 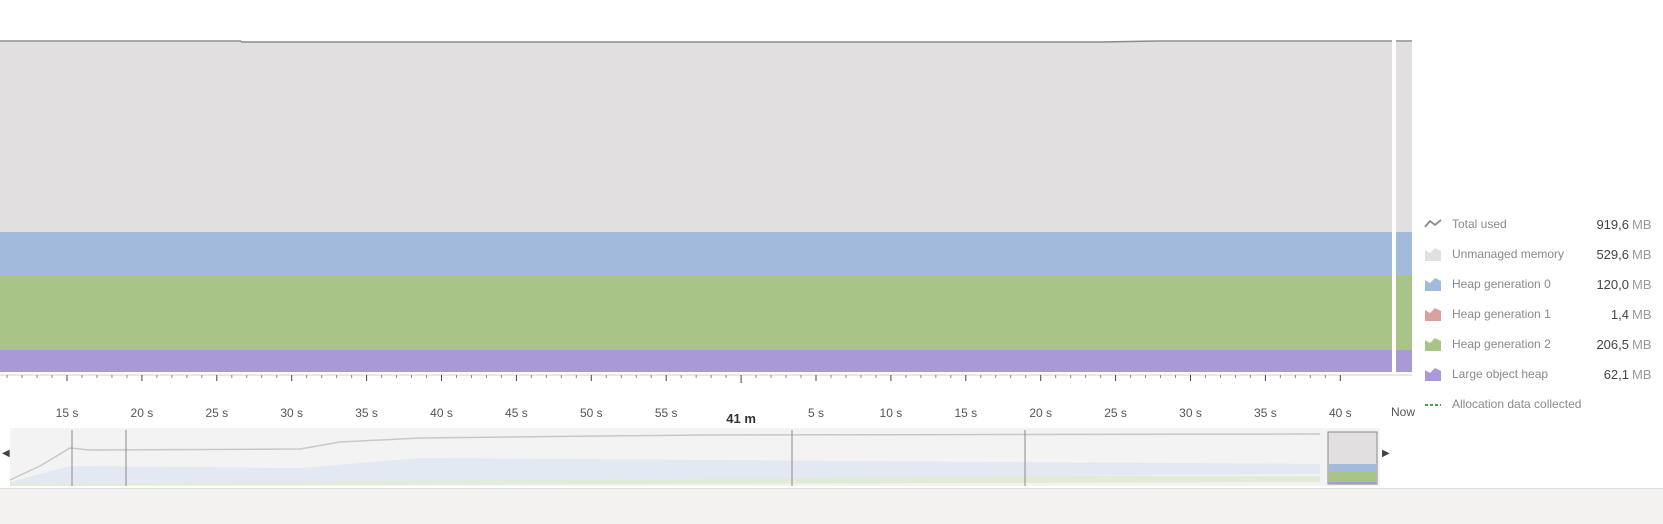 What do you see at coordinates (1501, 344) in the screenshot?
I see `legend-label: Heap generation 2` at bounding box center [1501, 344].